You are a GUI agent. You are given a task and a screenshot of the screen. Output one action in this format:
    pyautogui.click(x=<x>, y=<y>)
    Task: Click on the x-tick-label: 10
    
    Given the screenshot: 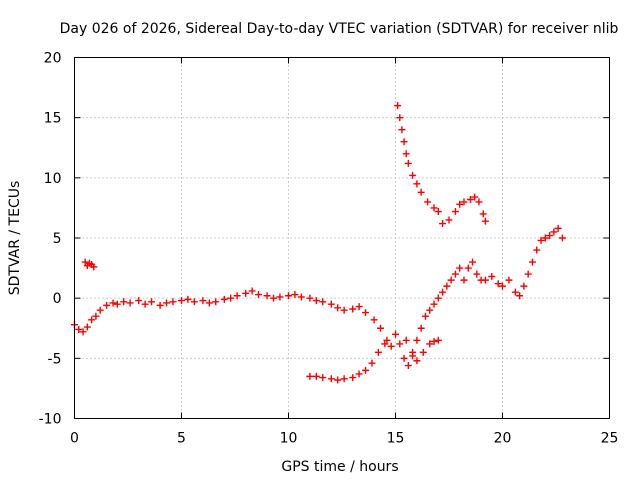 What is the action you would take?
    pyautogui.click(x=289, y=439)
    